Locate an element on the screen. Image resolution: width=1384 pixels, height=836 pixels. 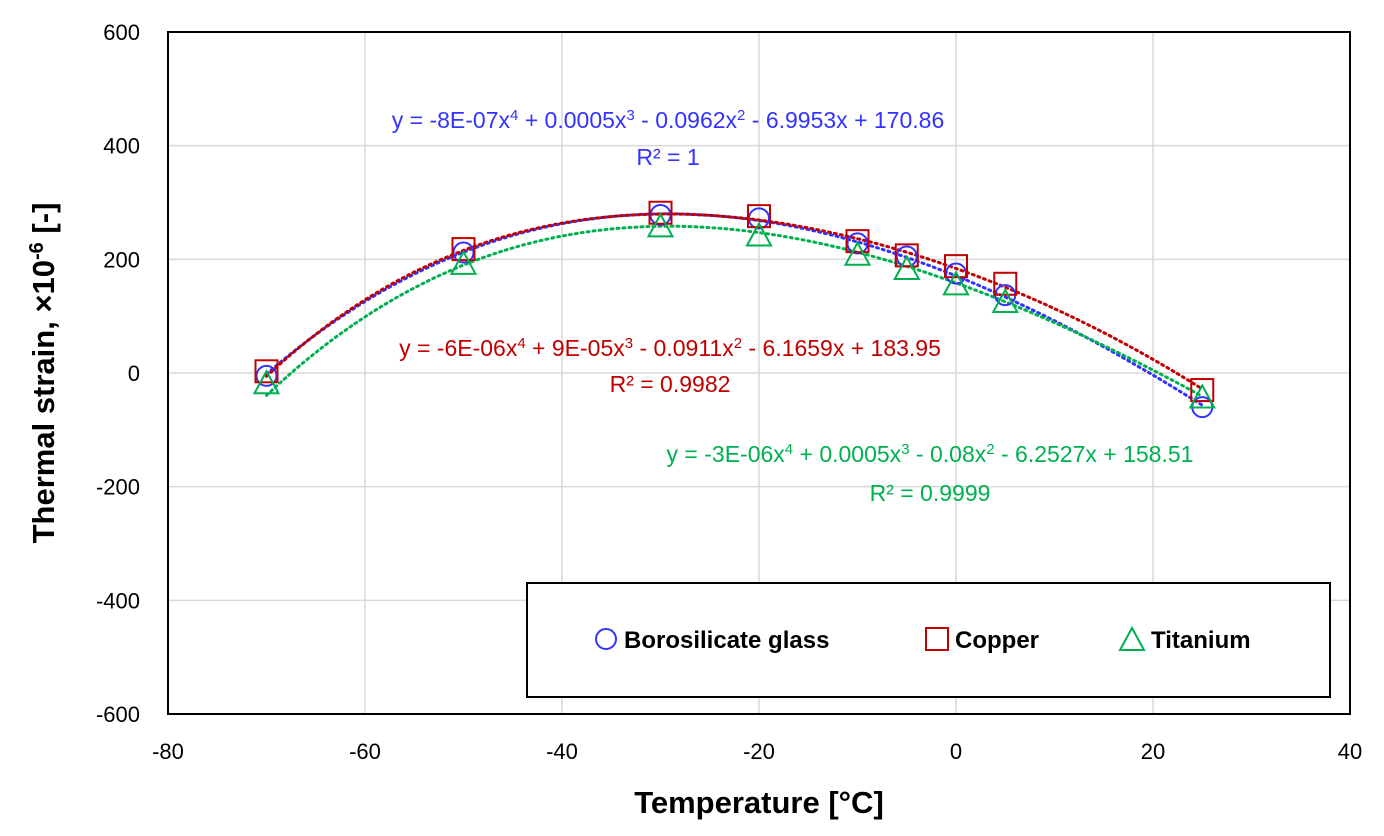
legend: Borosilicate glass Copper Titanium is located at coordinates (928, 640).